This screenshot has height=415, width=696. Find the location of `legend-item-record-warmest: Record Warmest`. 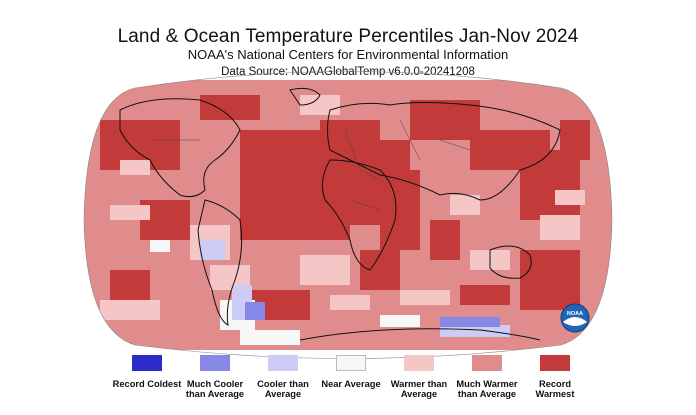

legend-item-record-warmest: Record Warmest is located at coordinates (555, 377).